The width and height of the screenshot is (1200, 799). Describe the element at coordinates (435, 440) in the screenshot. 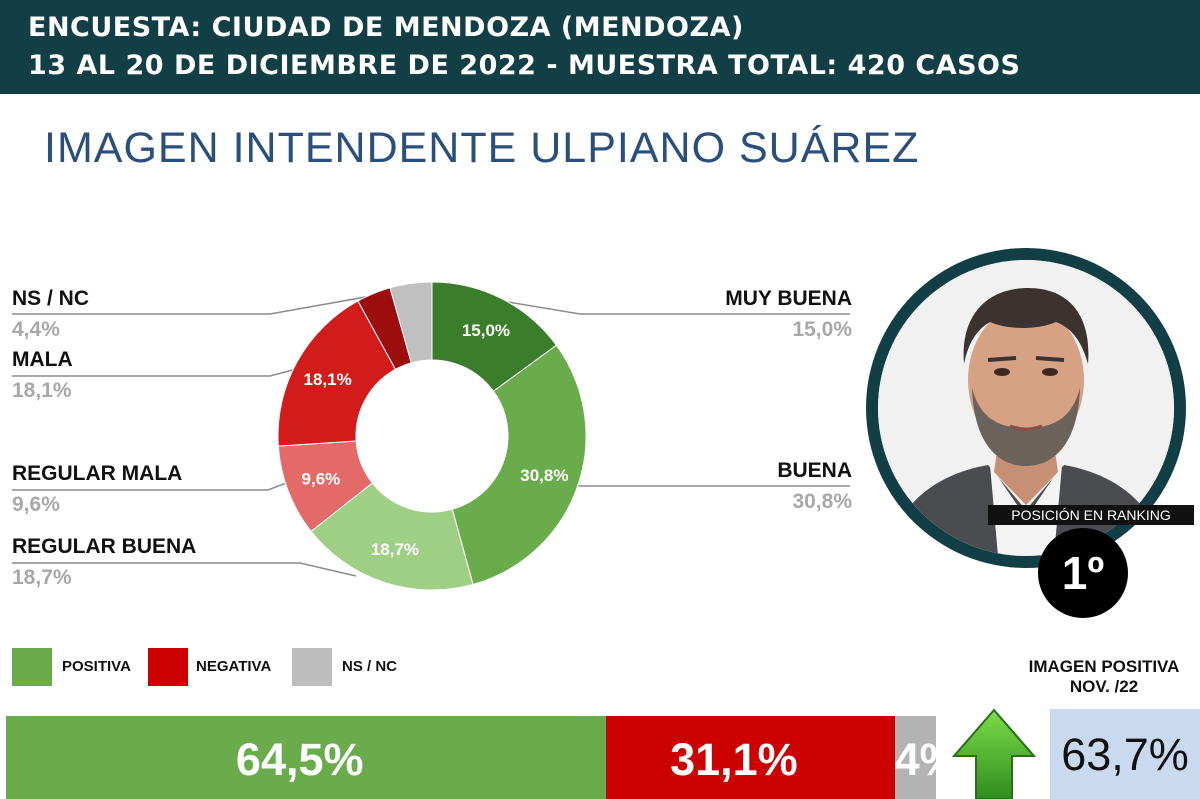

I see `donut-slice-labels: 15,0% 30,8% 18,7% 9,6% 18,1%` at that location.